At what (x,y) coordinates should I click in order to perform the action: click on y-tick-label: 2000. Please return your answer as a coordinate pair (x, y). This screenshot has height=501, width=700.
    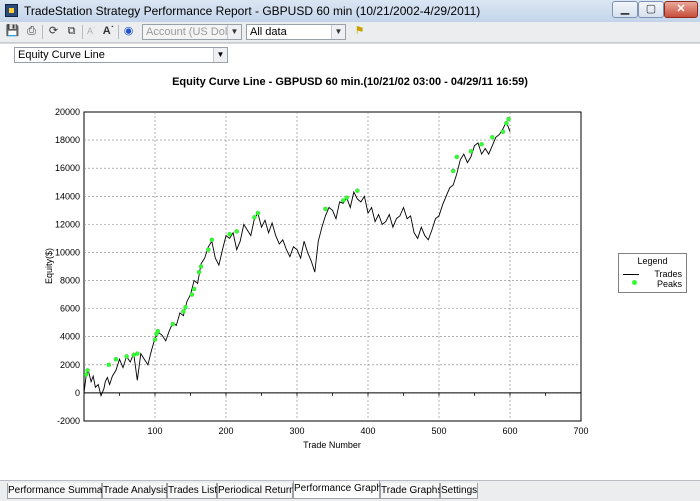
    Looking at the image, I should click on (70, 365).